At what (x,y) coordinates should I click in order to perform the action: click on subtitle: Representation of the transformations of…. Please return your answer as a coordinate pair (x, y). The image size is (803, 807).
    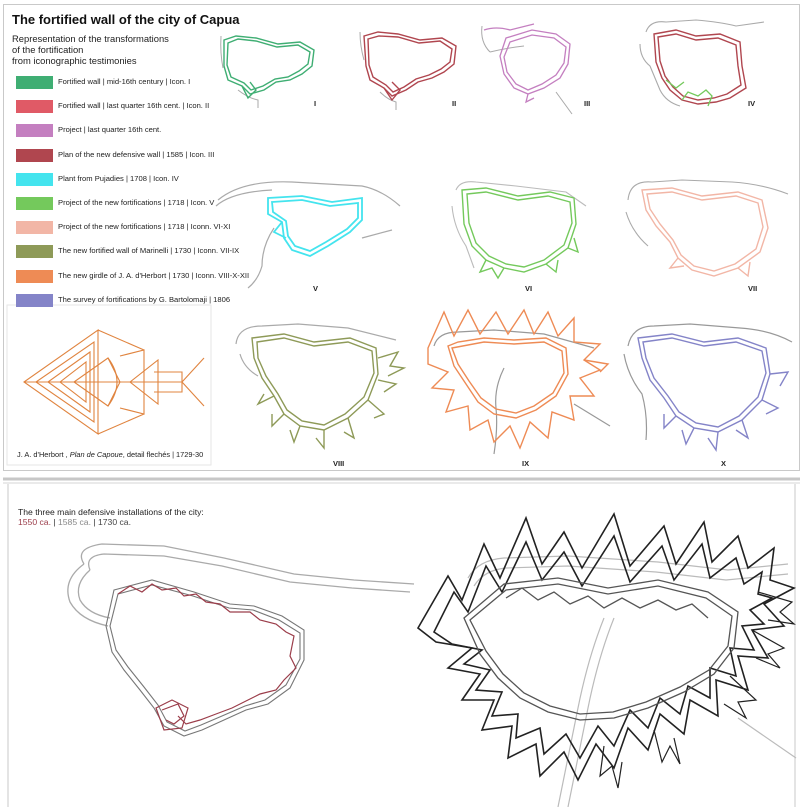
    Looking at the image, I should click on (107, 49).